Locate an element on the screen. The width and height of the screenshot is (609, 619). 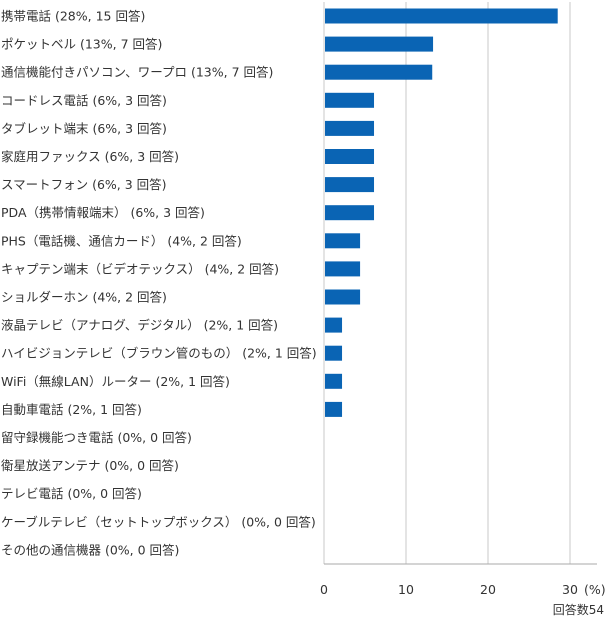
category-label-5: 家庭用ファックス (6%, 3 回答) is located at coordinates (90, 156).